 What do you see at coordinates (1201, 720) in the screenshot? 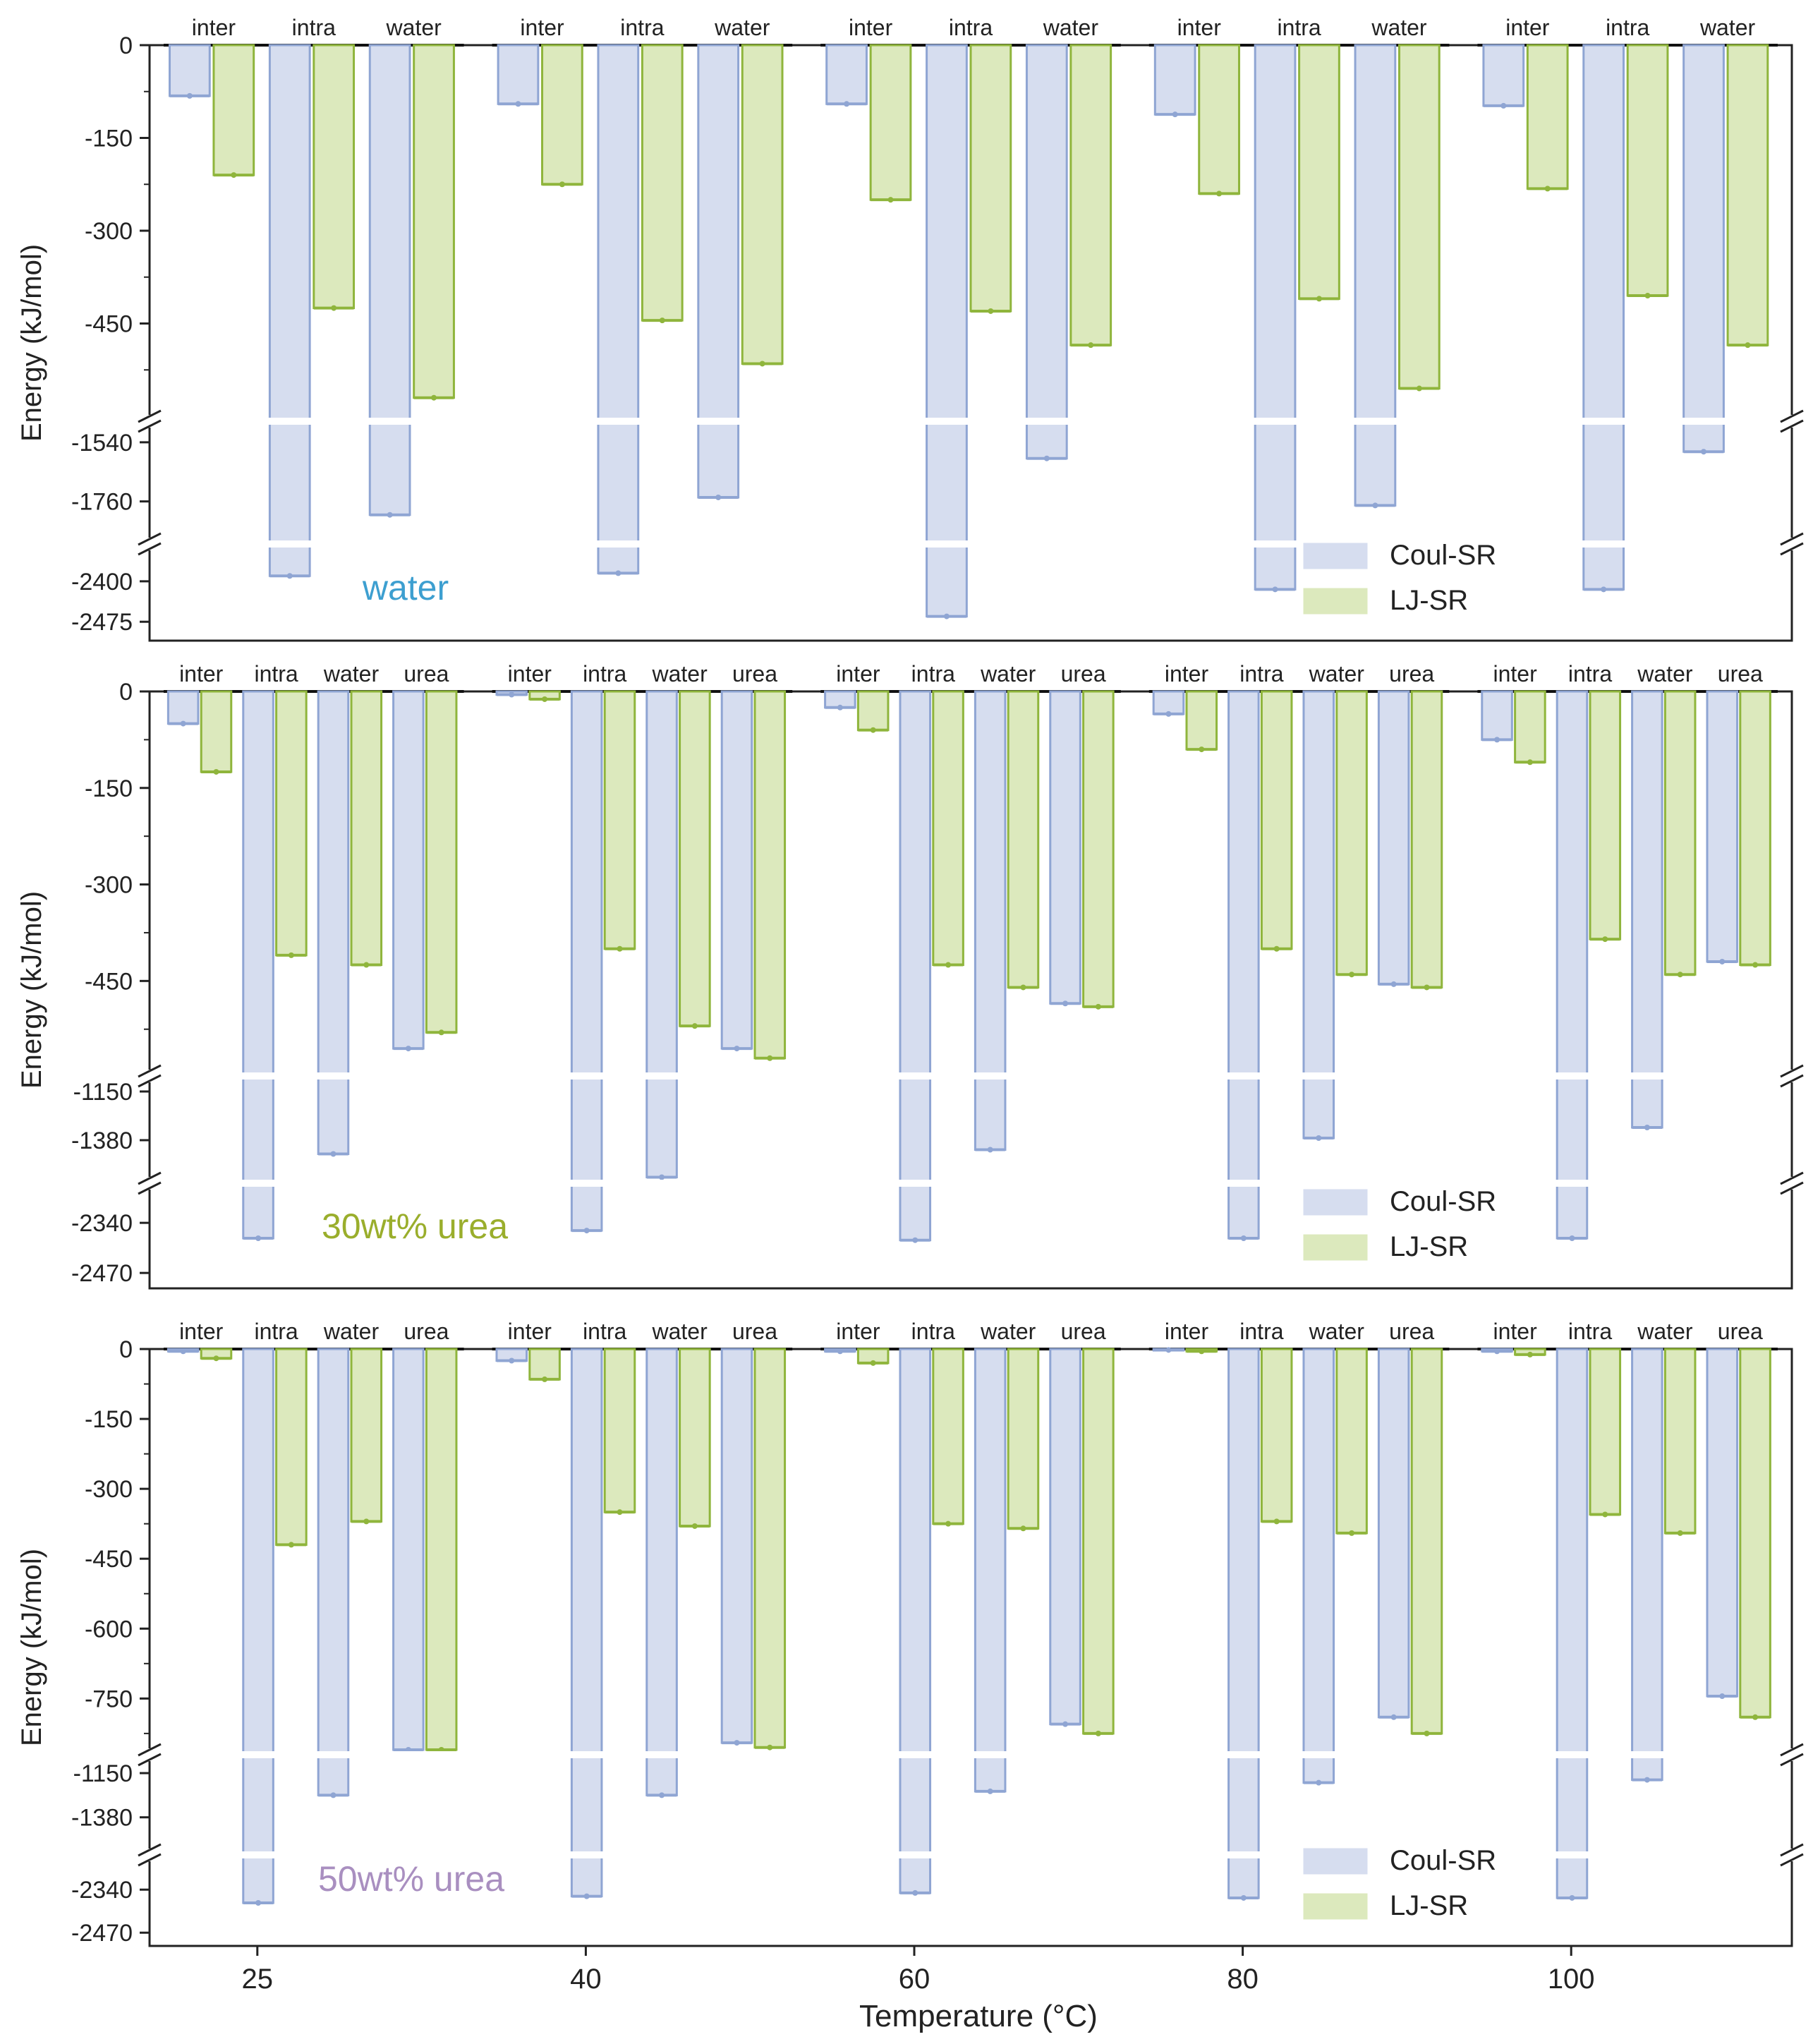
I see `bar-lj-80-inter` at bounding box center [1201, 720].